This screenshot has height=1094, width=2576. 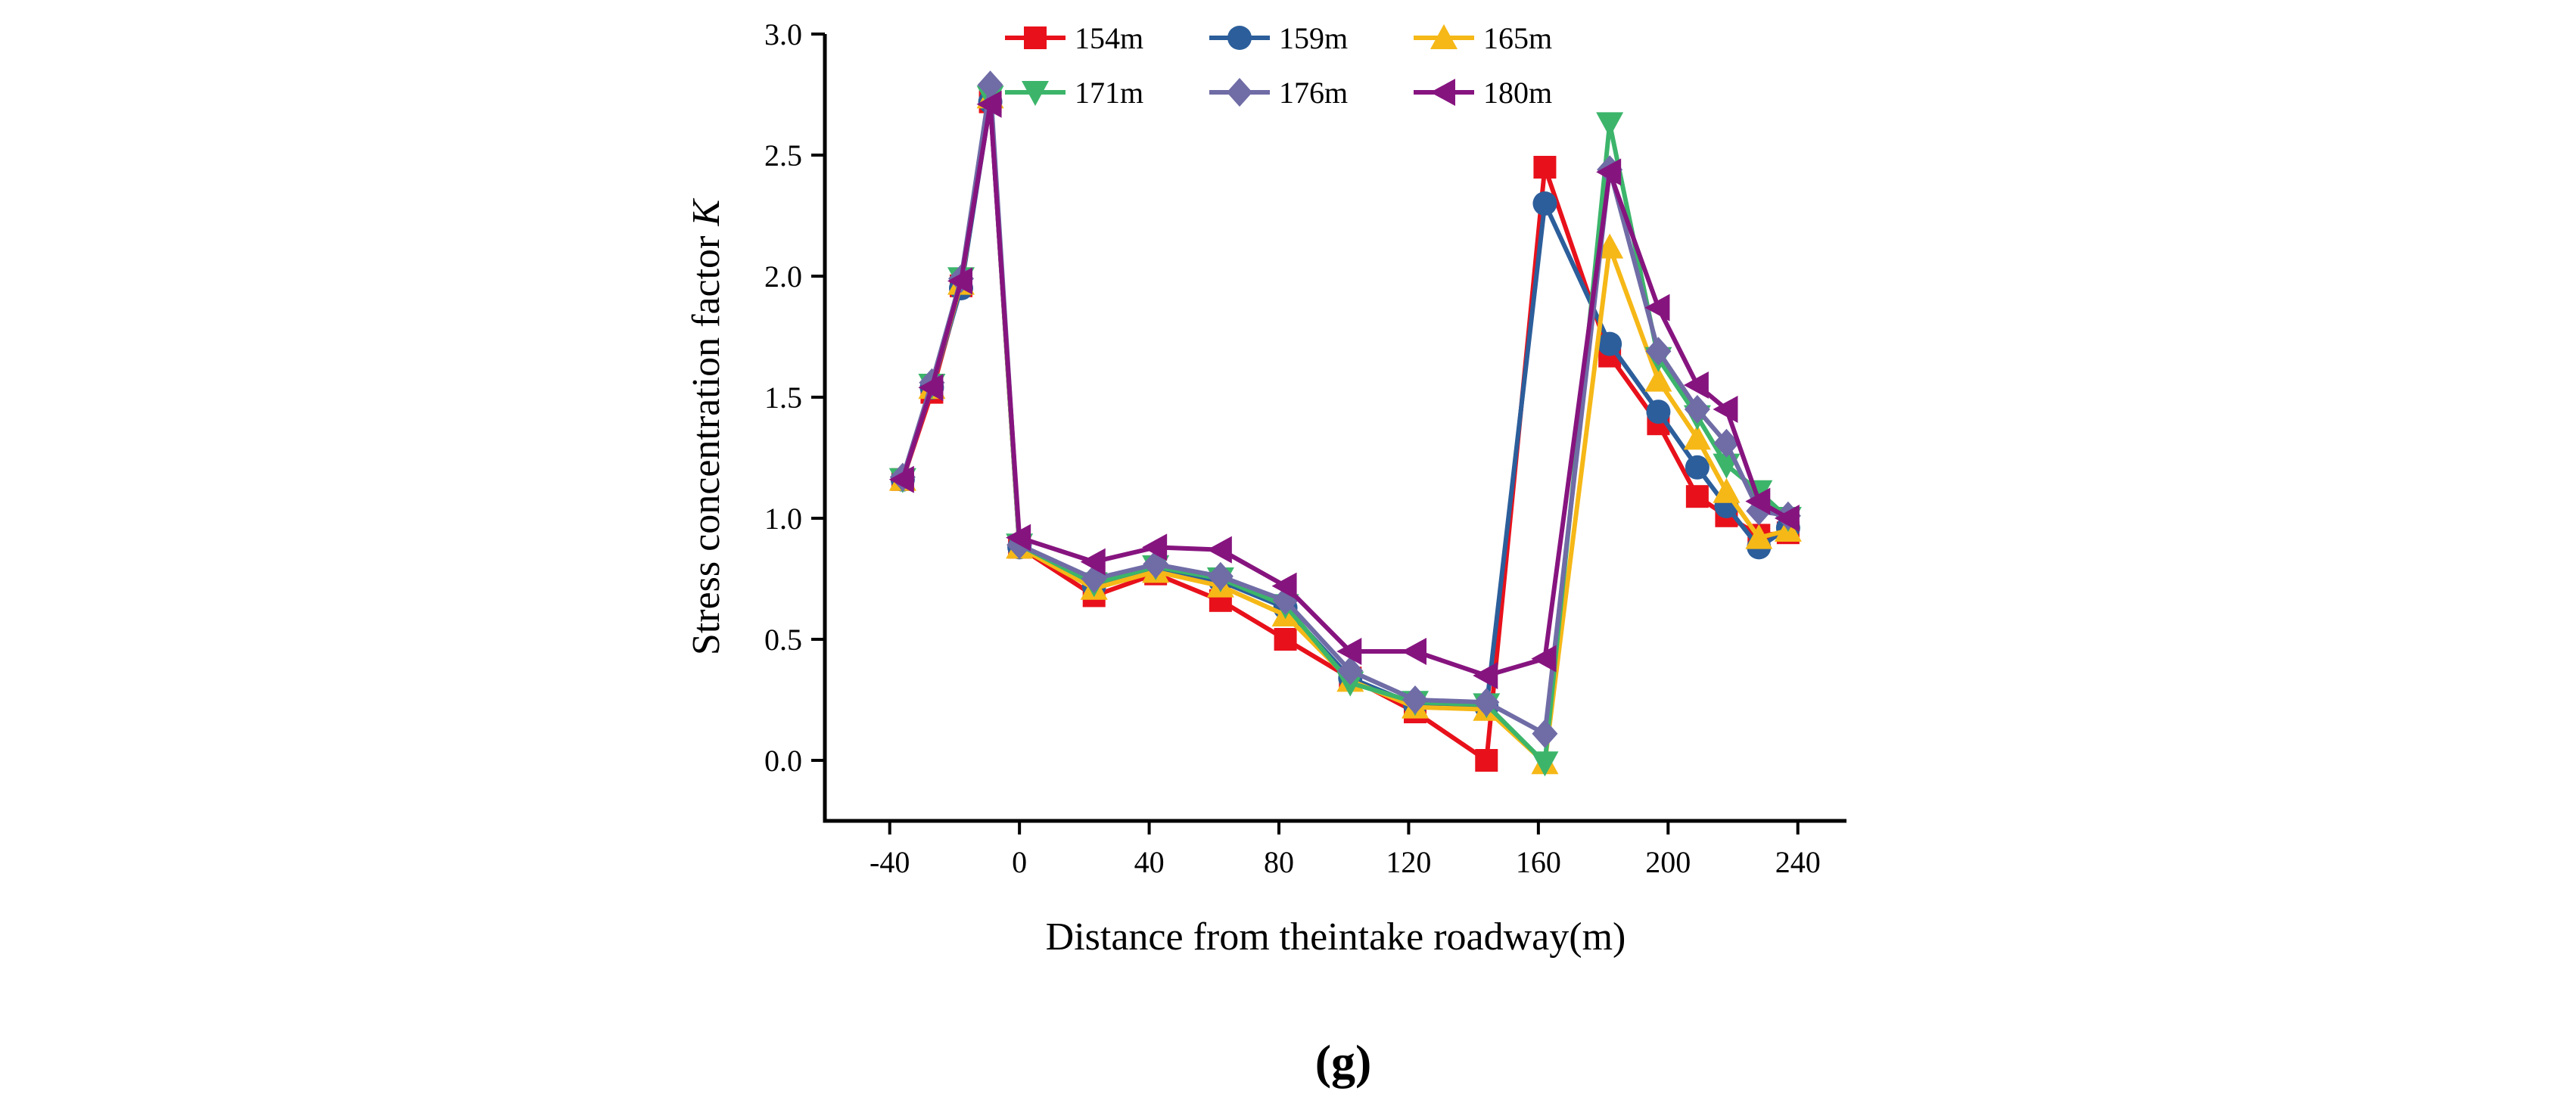 I want to click on legend-item-165m: 165m, so click(x=1483, y=38).